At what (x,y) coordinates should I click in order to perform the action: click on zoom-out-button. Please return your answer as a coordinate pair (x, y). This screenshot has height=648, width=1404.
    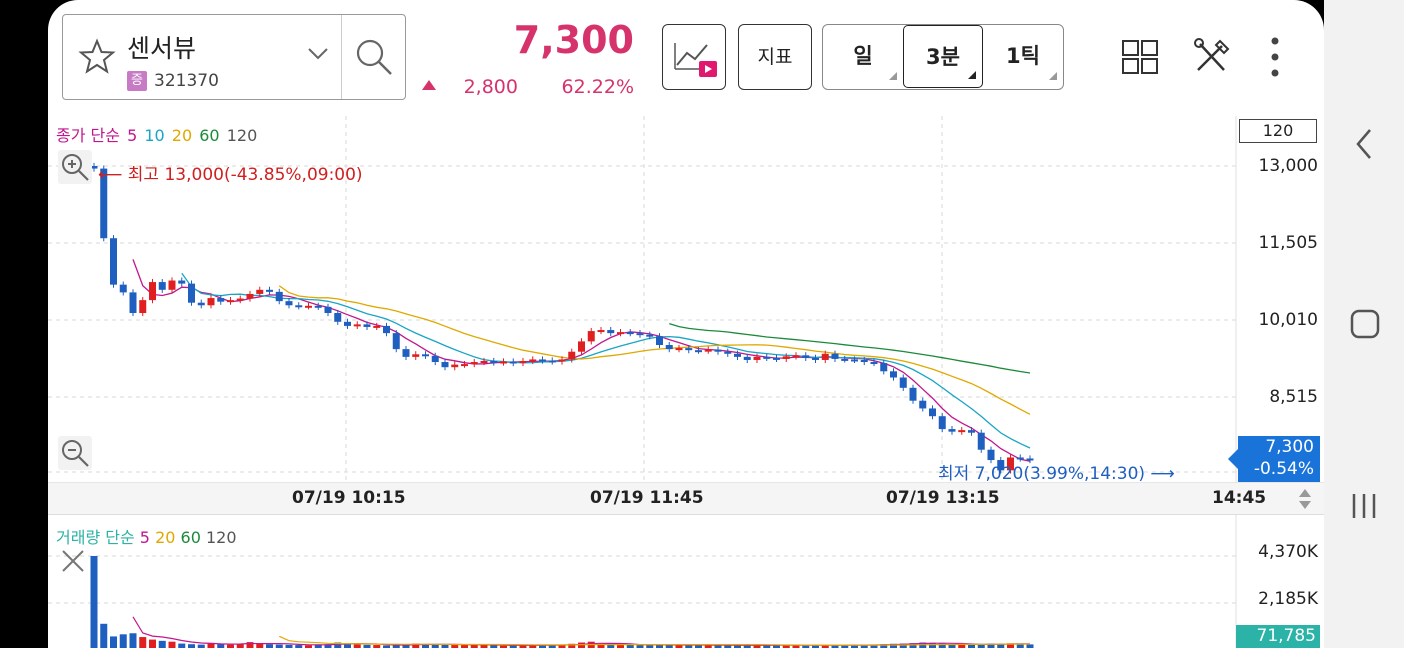
    Looking at the image, I should click on (75, 453).